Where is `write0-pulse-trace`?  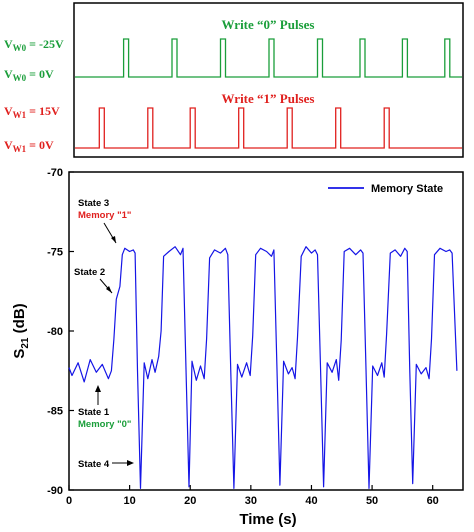 write0-pulse-trace is located at coordinates (268, 58).